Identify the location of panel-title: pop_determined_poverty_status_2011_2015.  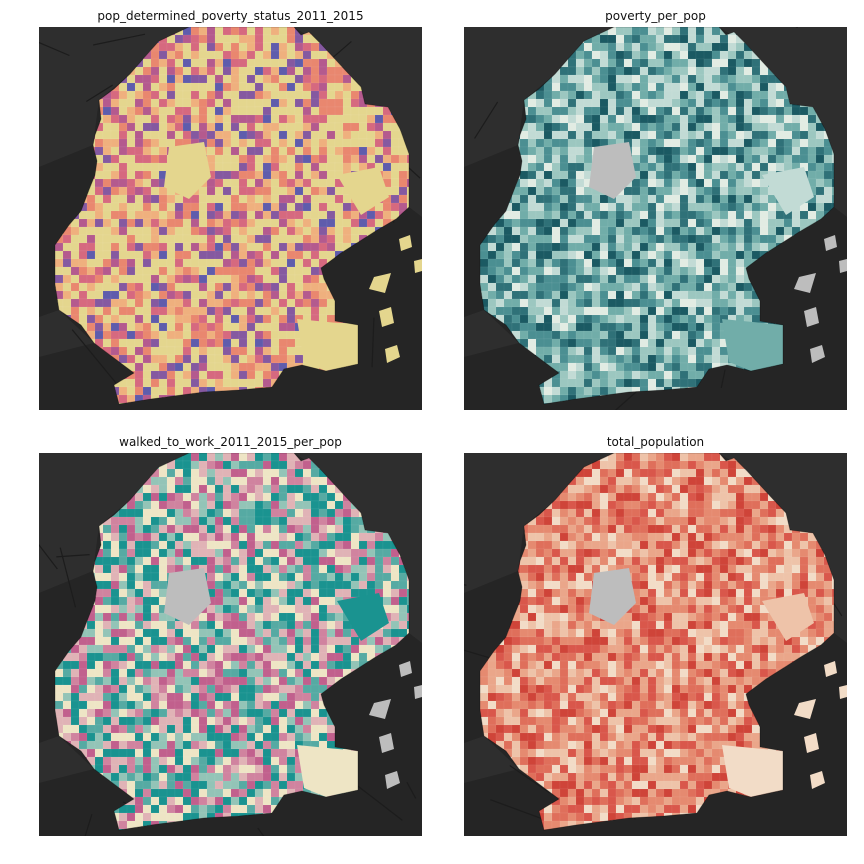
(230, 16).